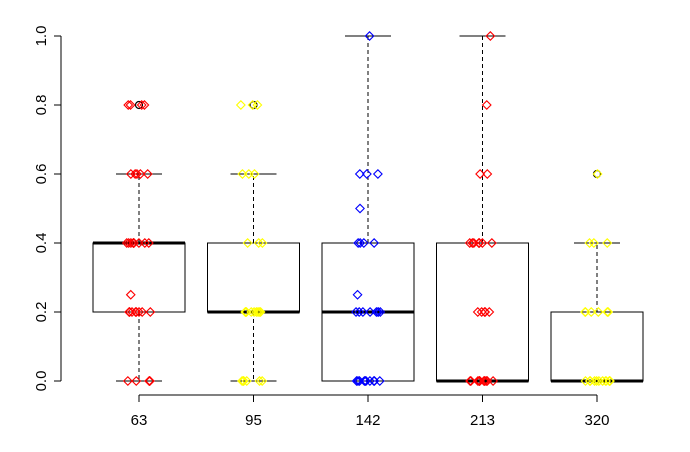 This screenshot has height=452, width=690. I want to click on x-axis: 63 95 142 213 320, so click(370, 411).